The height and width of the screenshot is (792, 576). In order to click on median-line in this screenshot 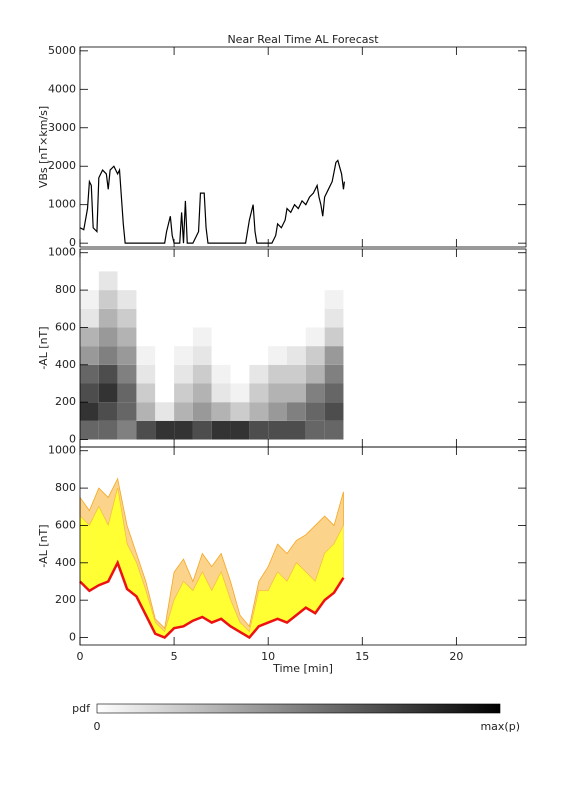, I will do `click(212, 599)`.